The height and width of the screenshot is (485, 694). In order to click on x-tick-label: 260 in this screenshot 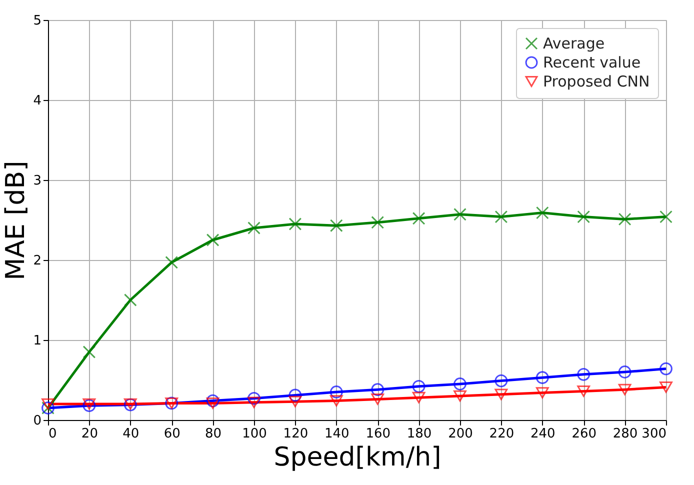, I will do `click(584, 434)`.